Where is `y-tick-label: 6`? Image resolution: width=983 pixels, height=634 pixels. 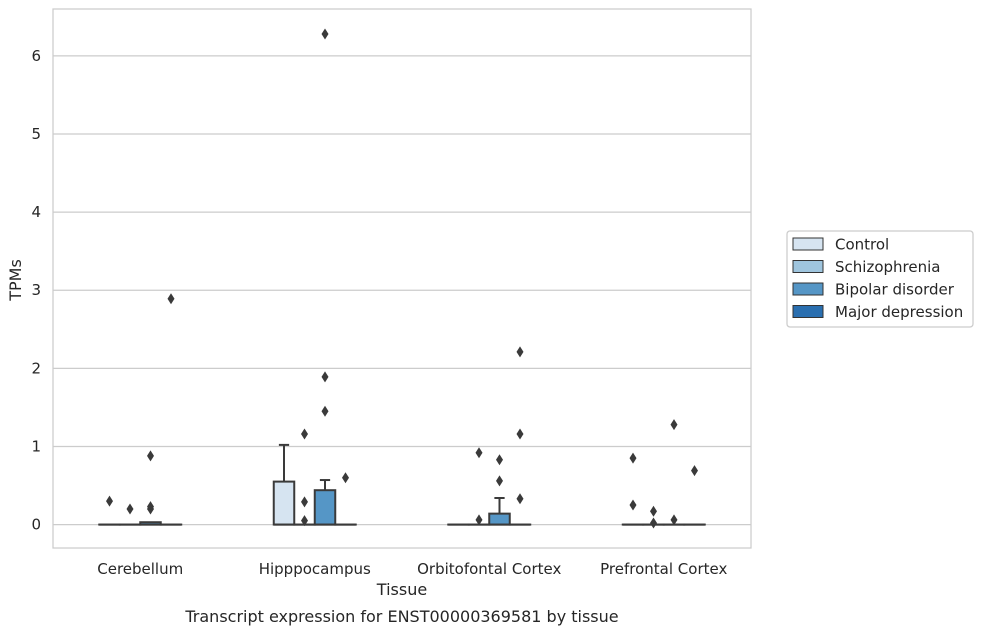 y-tick-label: 6 is located at coordinates (36, 56).